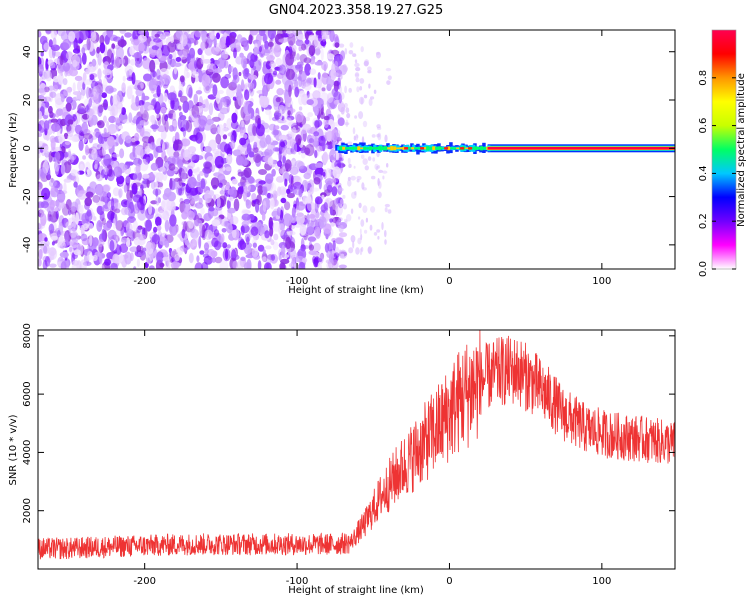  What do you see at coordinates (601, 581) in the screenshot?
I see `snr-x-tick-label: 100` at bounding box center [601, 581].